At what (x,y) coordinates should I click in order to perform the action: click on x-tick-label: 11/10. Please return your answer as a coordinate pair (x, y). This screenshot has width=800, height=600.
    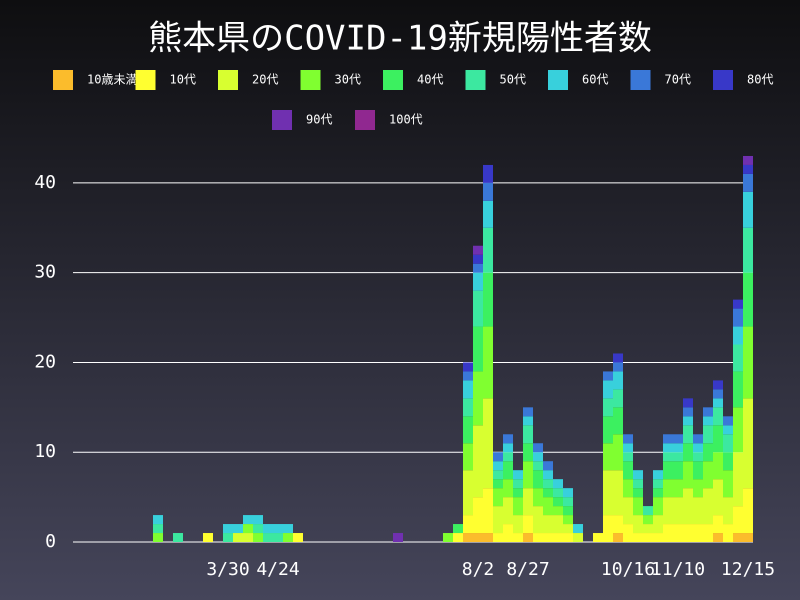
    Looking at the image, I should click on (678, 569).